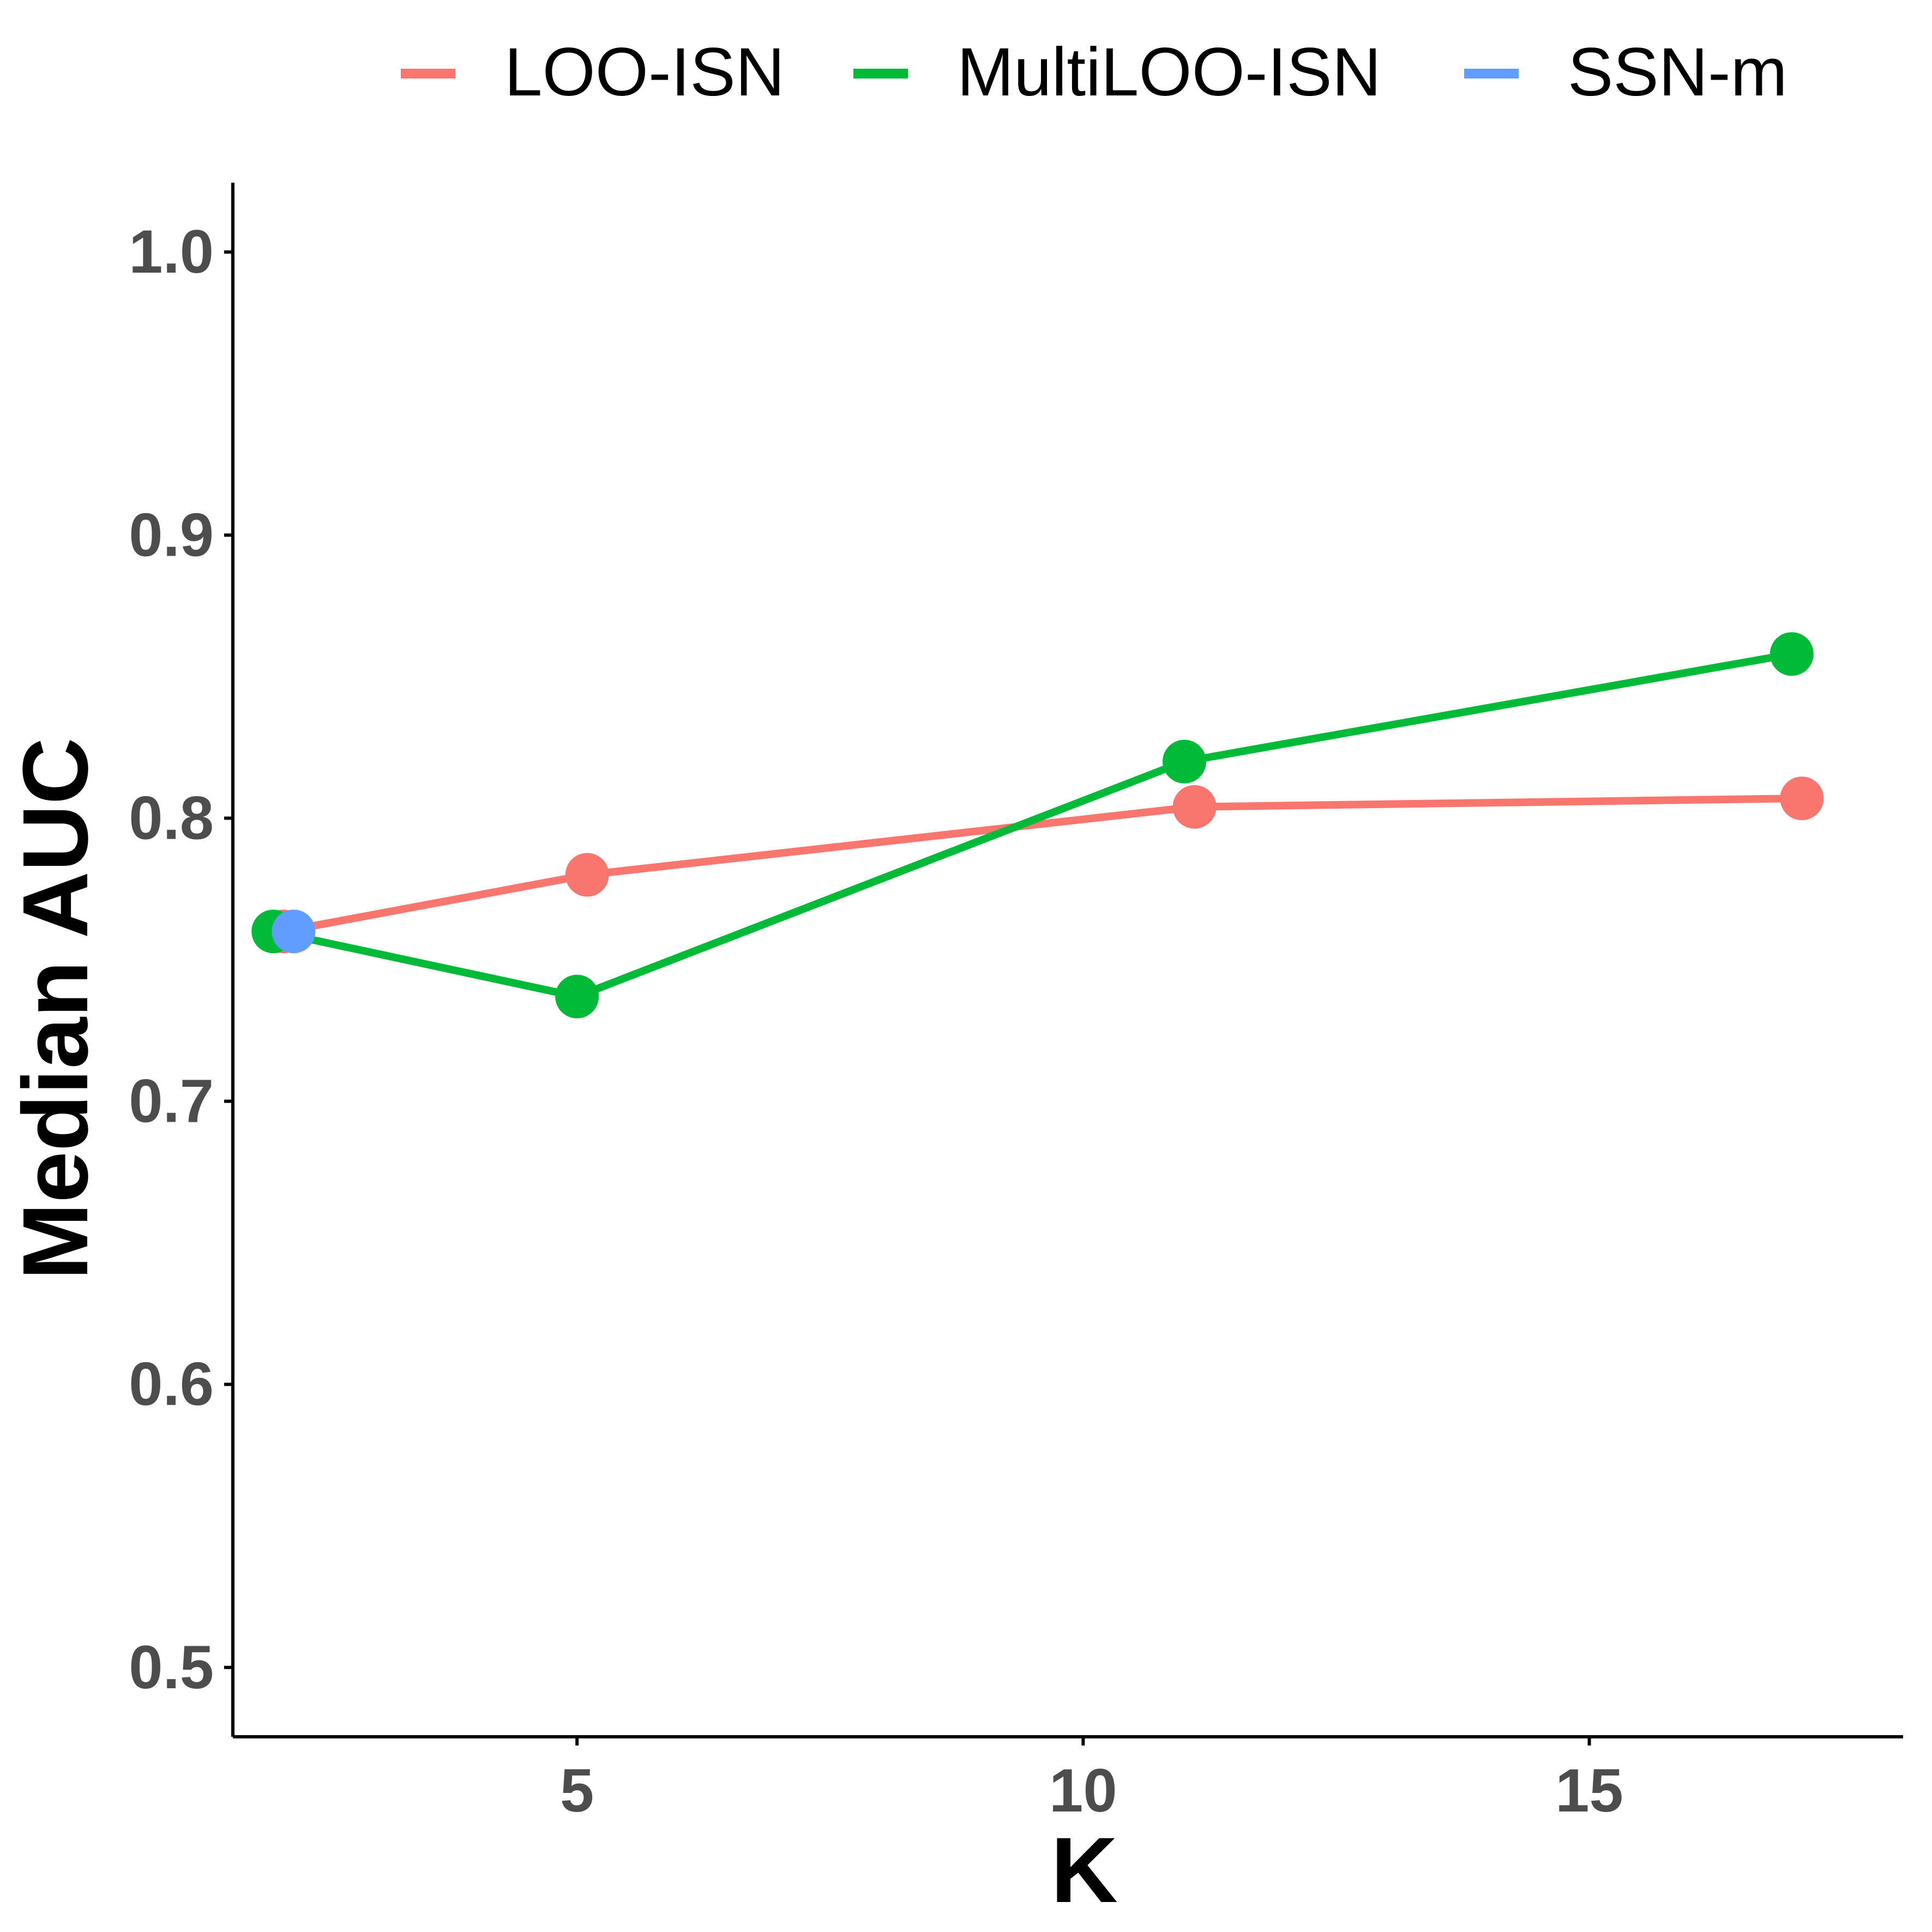  What do you see at coordinates (171, 1667) in the screenshot?
I see `y-tick-label: 0.5` at bounding box center [171, 1667].